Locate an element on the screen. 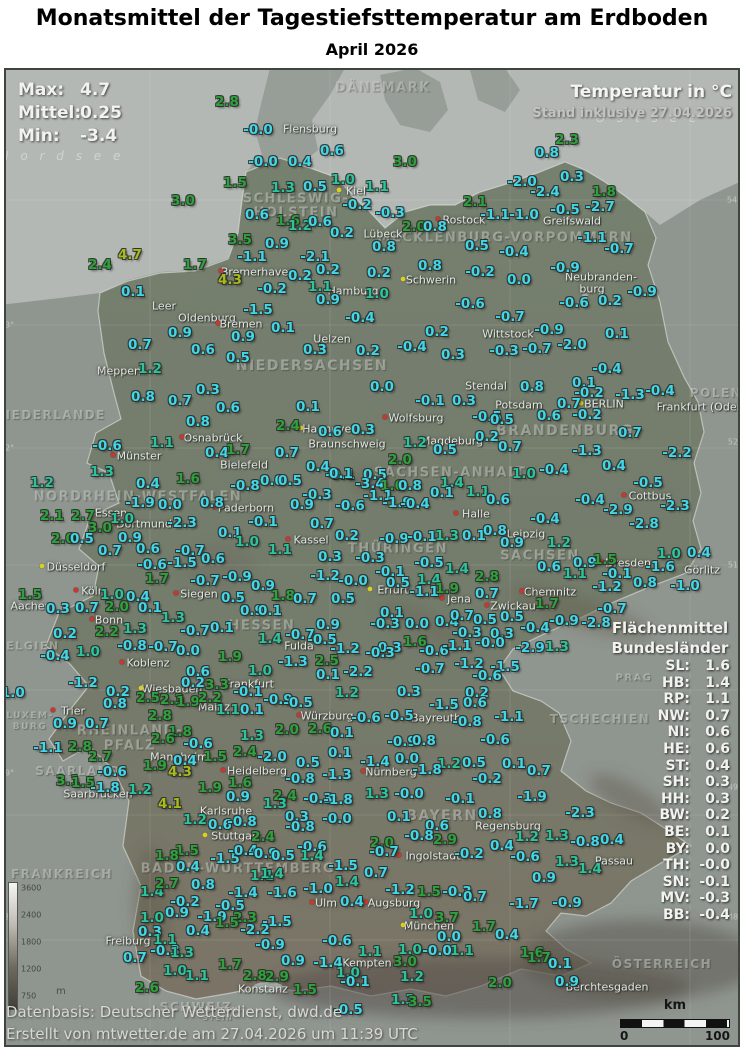 This screenshot has height=1049, width=744. city-label: Rostock is located at coordinates (464, 220).